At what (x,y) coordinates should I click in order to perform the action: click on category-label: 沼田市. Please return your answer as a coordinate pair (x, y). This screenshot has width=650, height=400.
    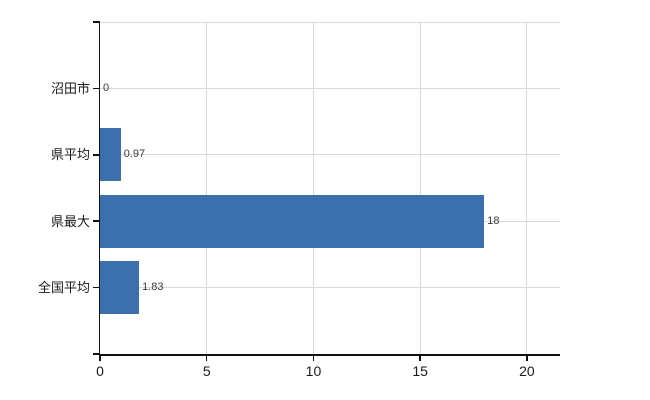
    Looking at the image, I should click on (70, 88).